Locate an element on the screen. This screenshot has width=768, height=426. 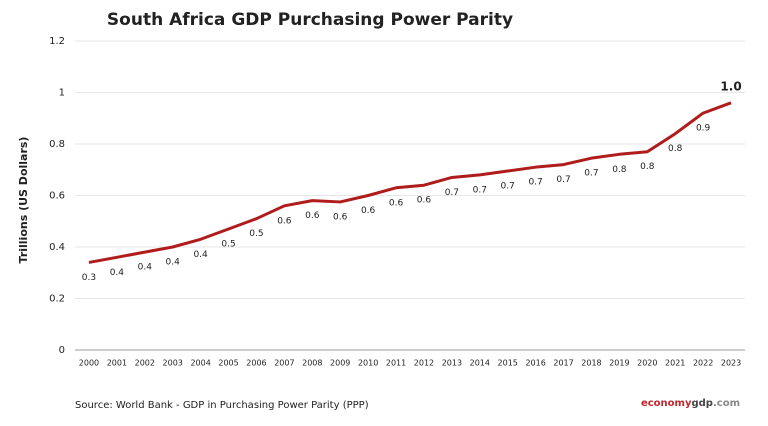
x-tick-label: 2007 is located at coordinates (284, 363).